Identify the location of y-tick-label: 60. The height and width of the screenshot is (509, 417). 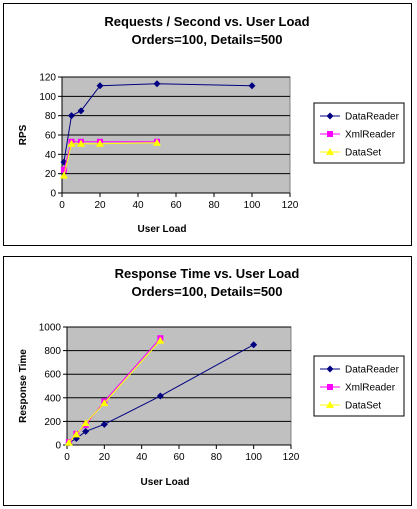
(51, 136).